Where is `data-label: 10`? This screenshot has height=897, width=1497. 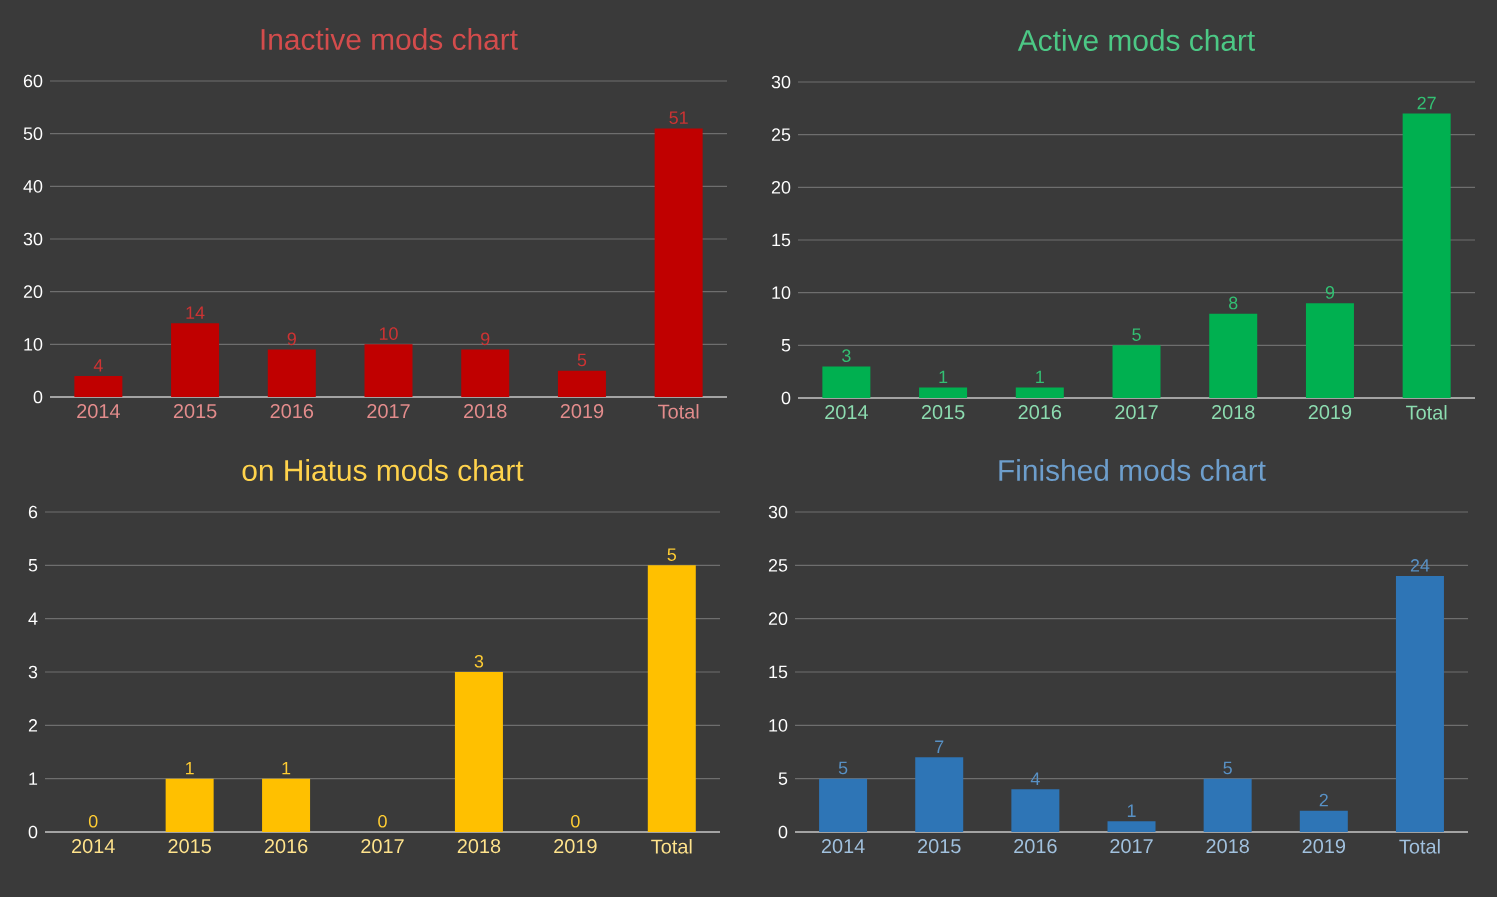
data-label: 10 is located at coordinates (388, 333).